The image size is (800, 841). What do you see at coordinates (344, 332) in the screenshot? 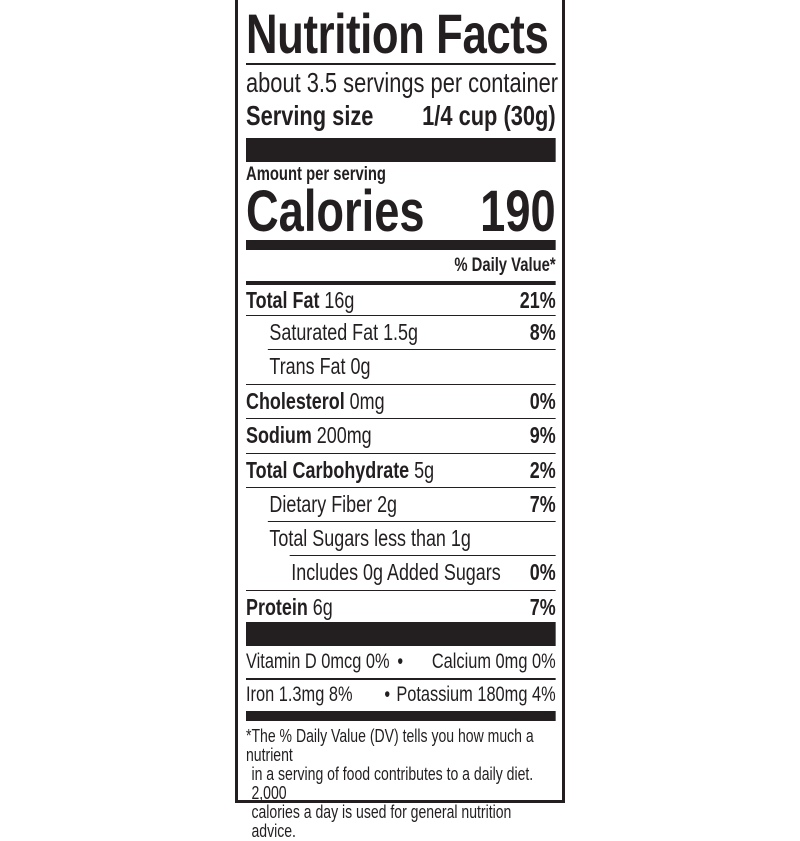
I see `nutrient-name: Saturated Fat 1.5g` at bounding box center [344, 332].